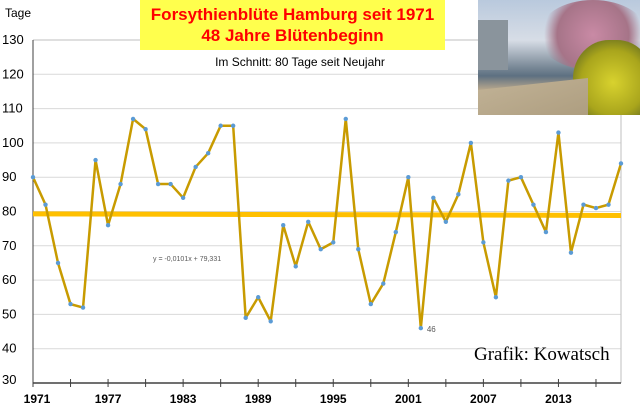  I want to click on data-point-1976, so click(95, 160).